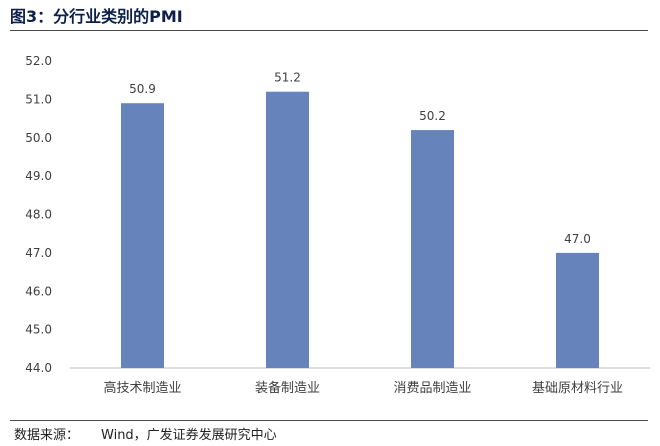  What do you see at coordinates (38, 99) in the screenshot?
I see `y-tick-label: 51.0` at bounding box center [38, 99].